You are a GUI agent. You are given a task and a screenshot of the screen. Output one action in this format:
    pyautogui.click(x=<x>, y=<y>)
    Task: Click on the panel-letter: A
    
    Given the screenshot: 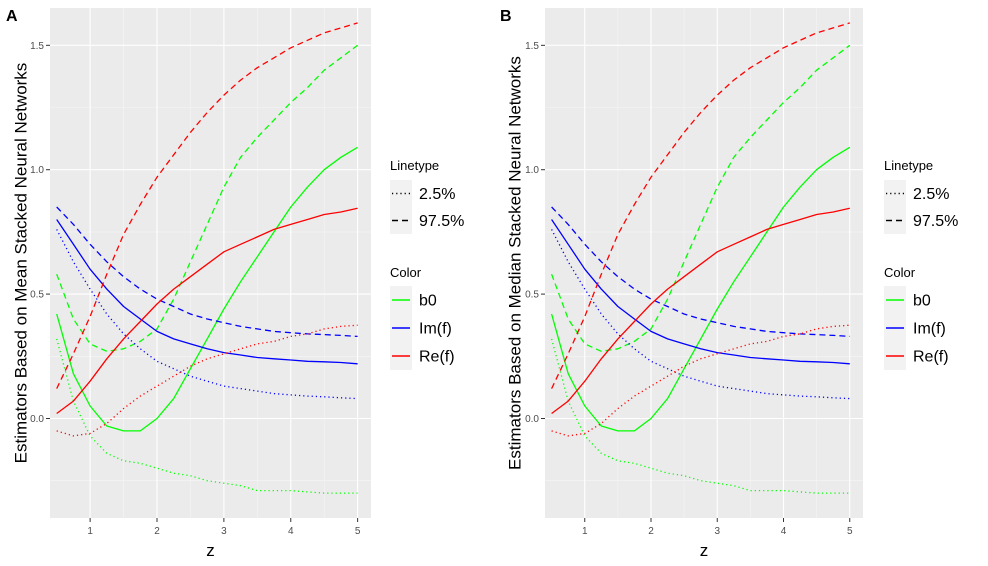 What is the action you would take?
    pyautogui.click(x=12, y=16)
    